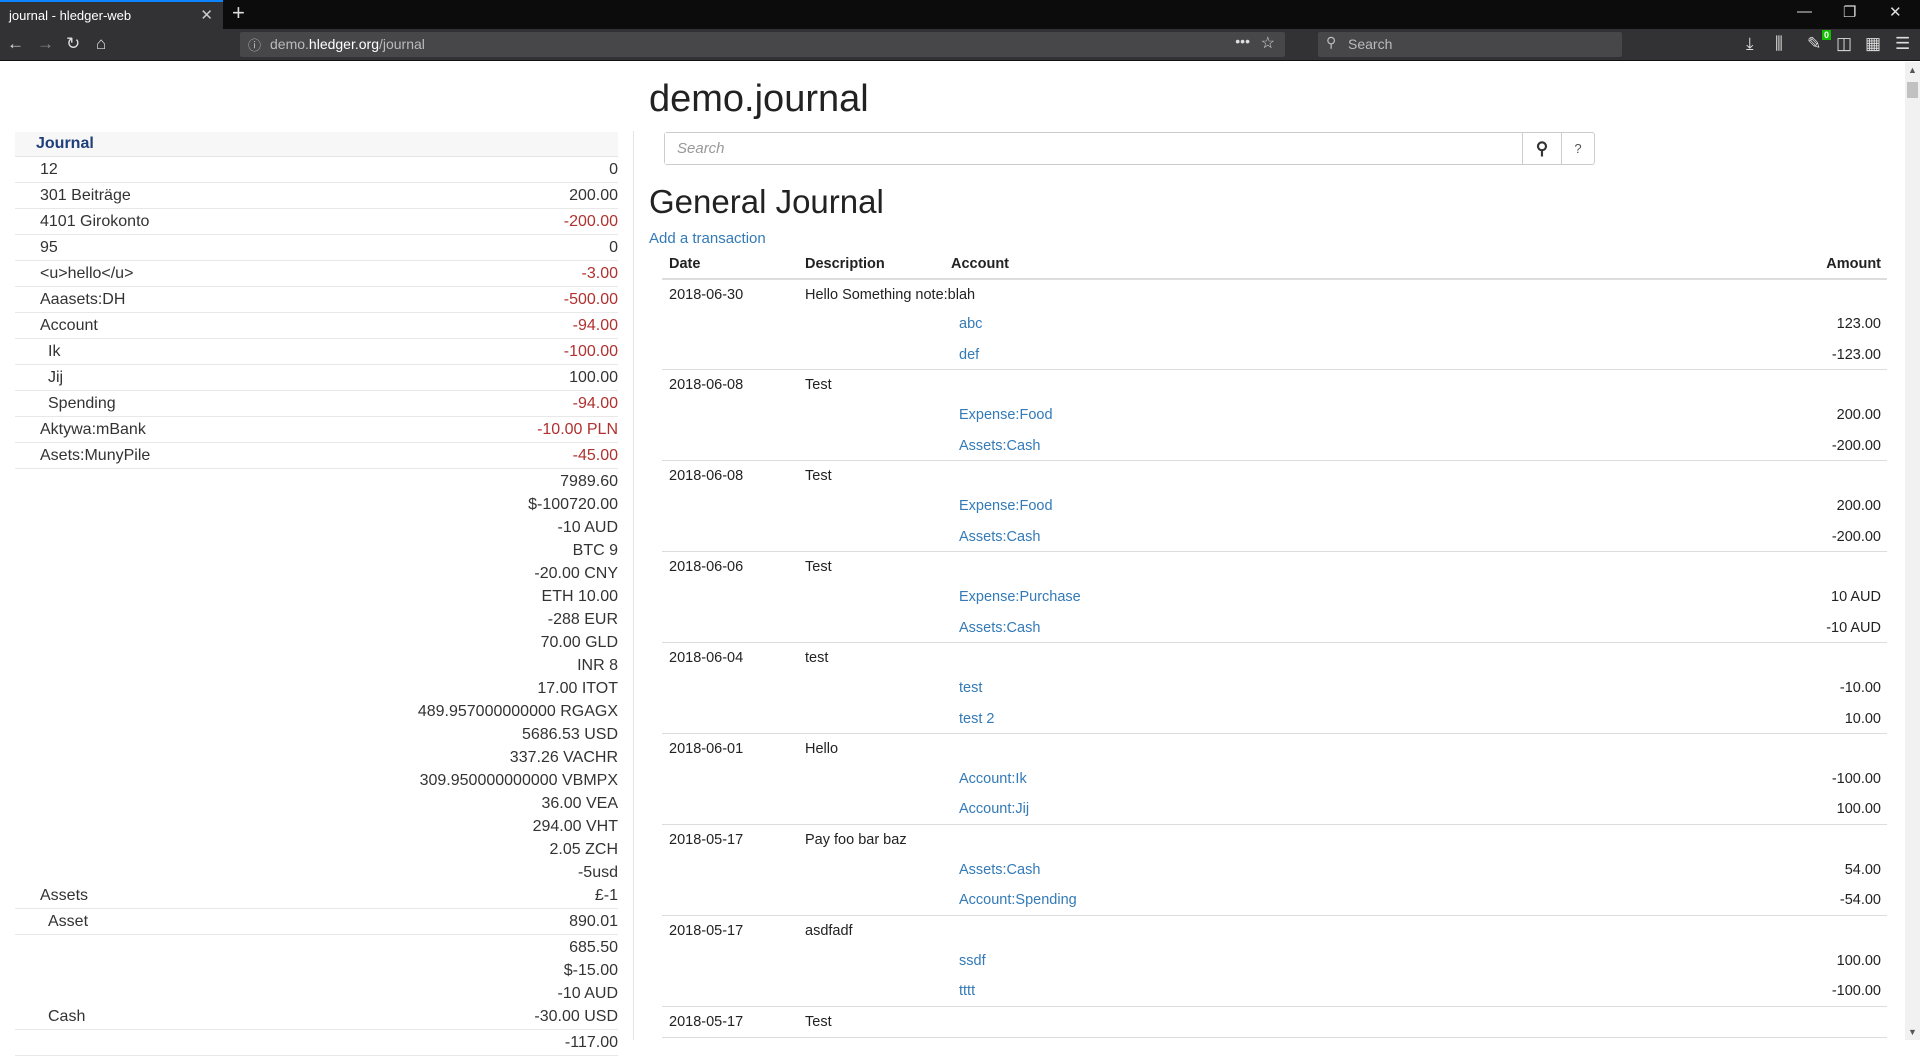 This screenshot has height=1056, width=1920. I want to click on sidebar-account-row: 4101 Girokonto -200.00, so click(316, 222).